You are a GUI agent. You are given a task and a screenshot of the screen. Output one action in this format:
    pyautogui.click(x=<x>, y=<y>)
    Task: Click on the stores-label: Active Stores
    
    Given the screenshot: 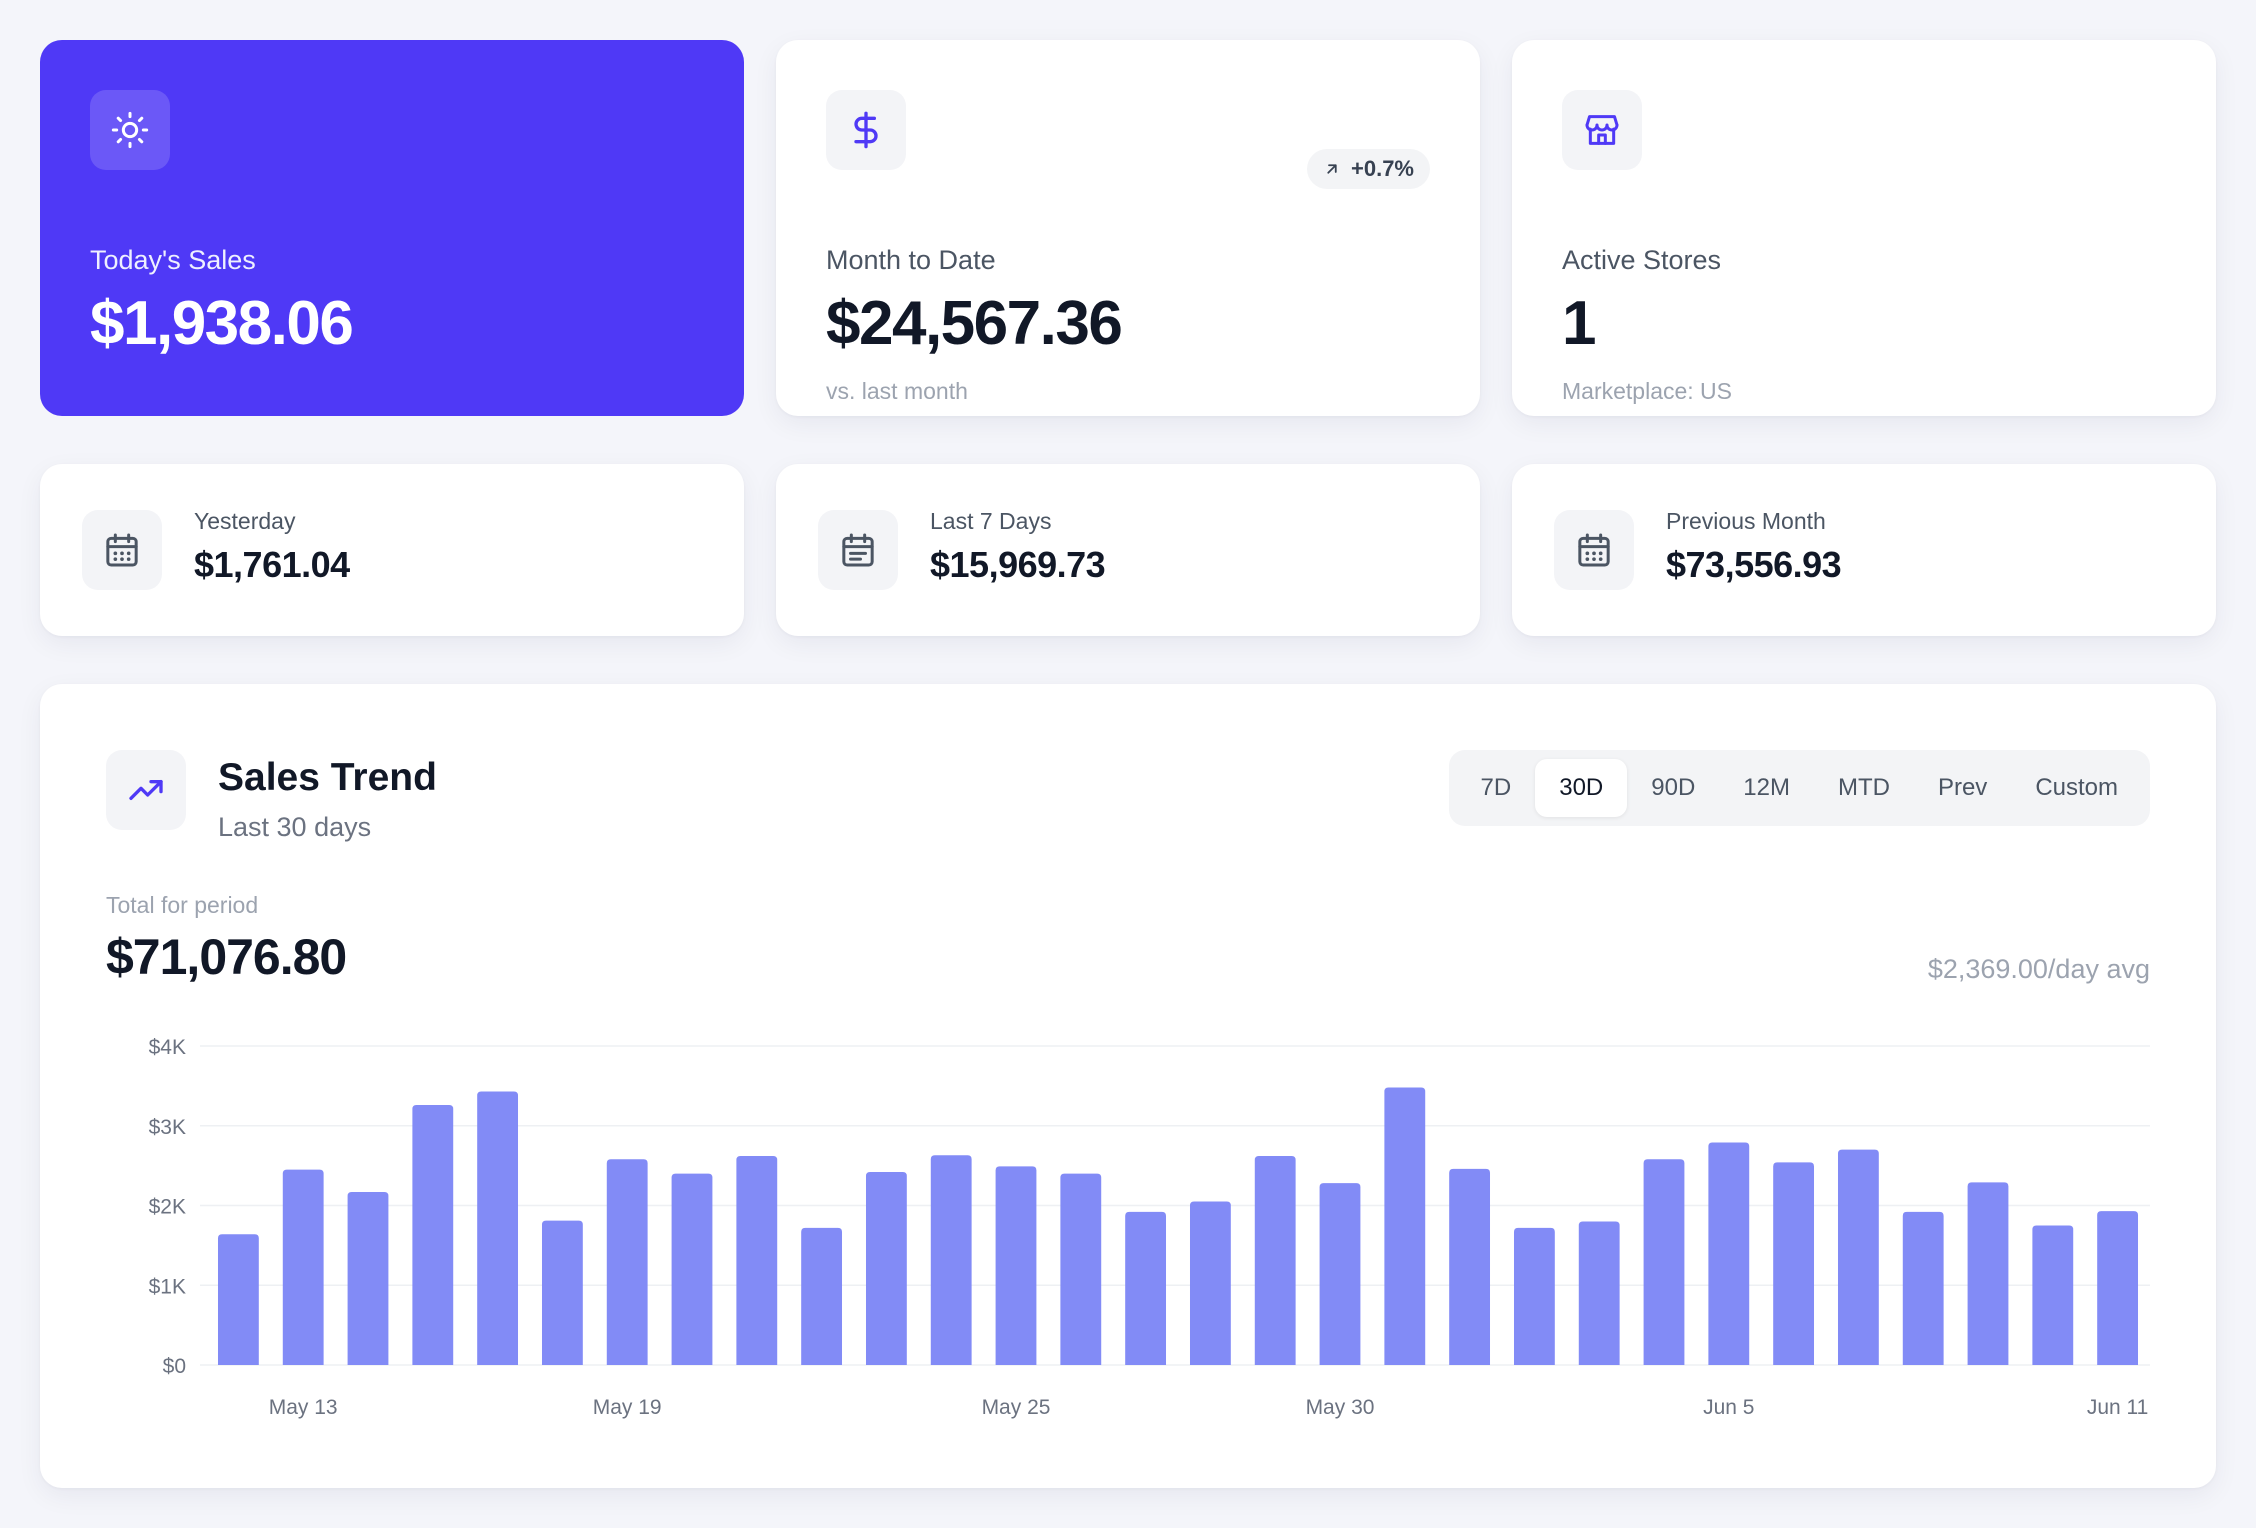 What is the action you would take?
    pyautogui.click(x=1642, y=260)
    